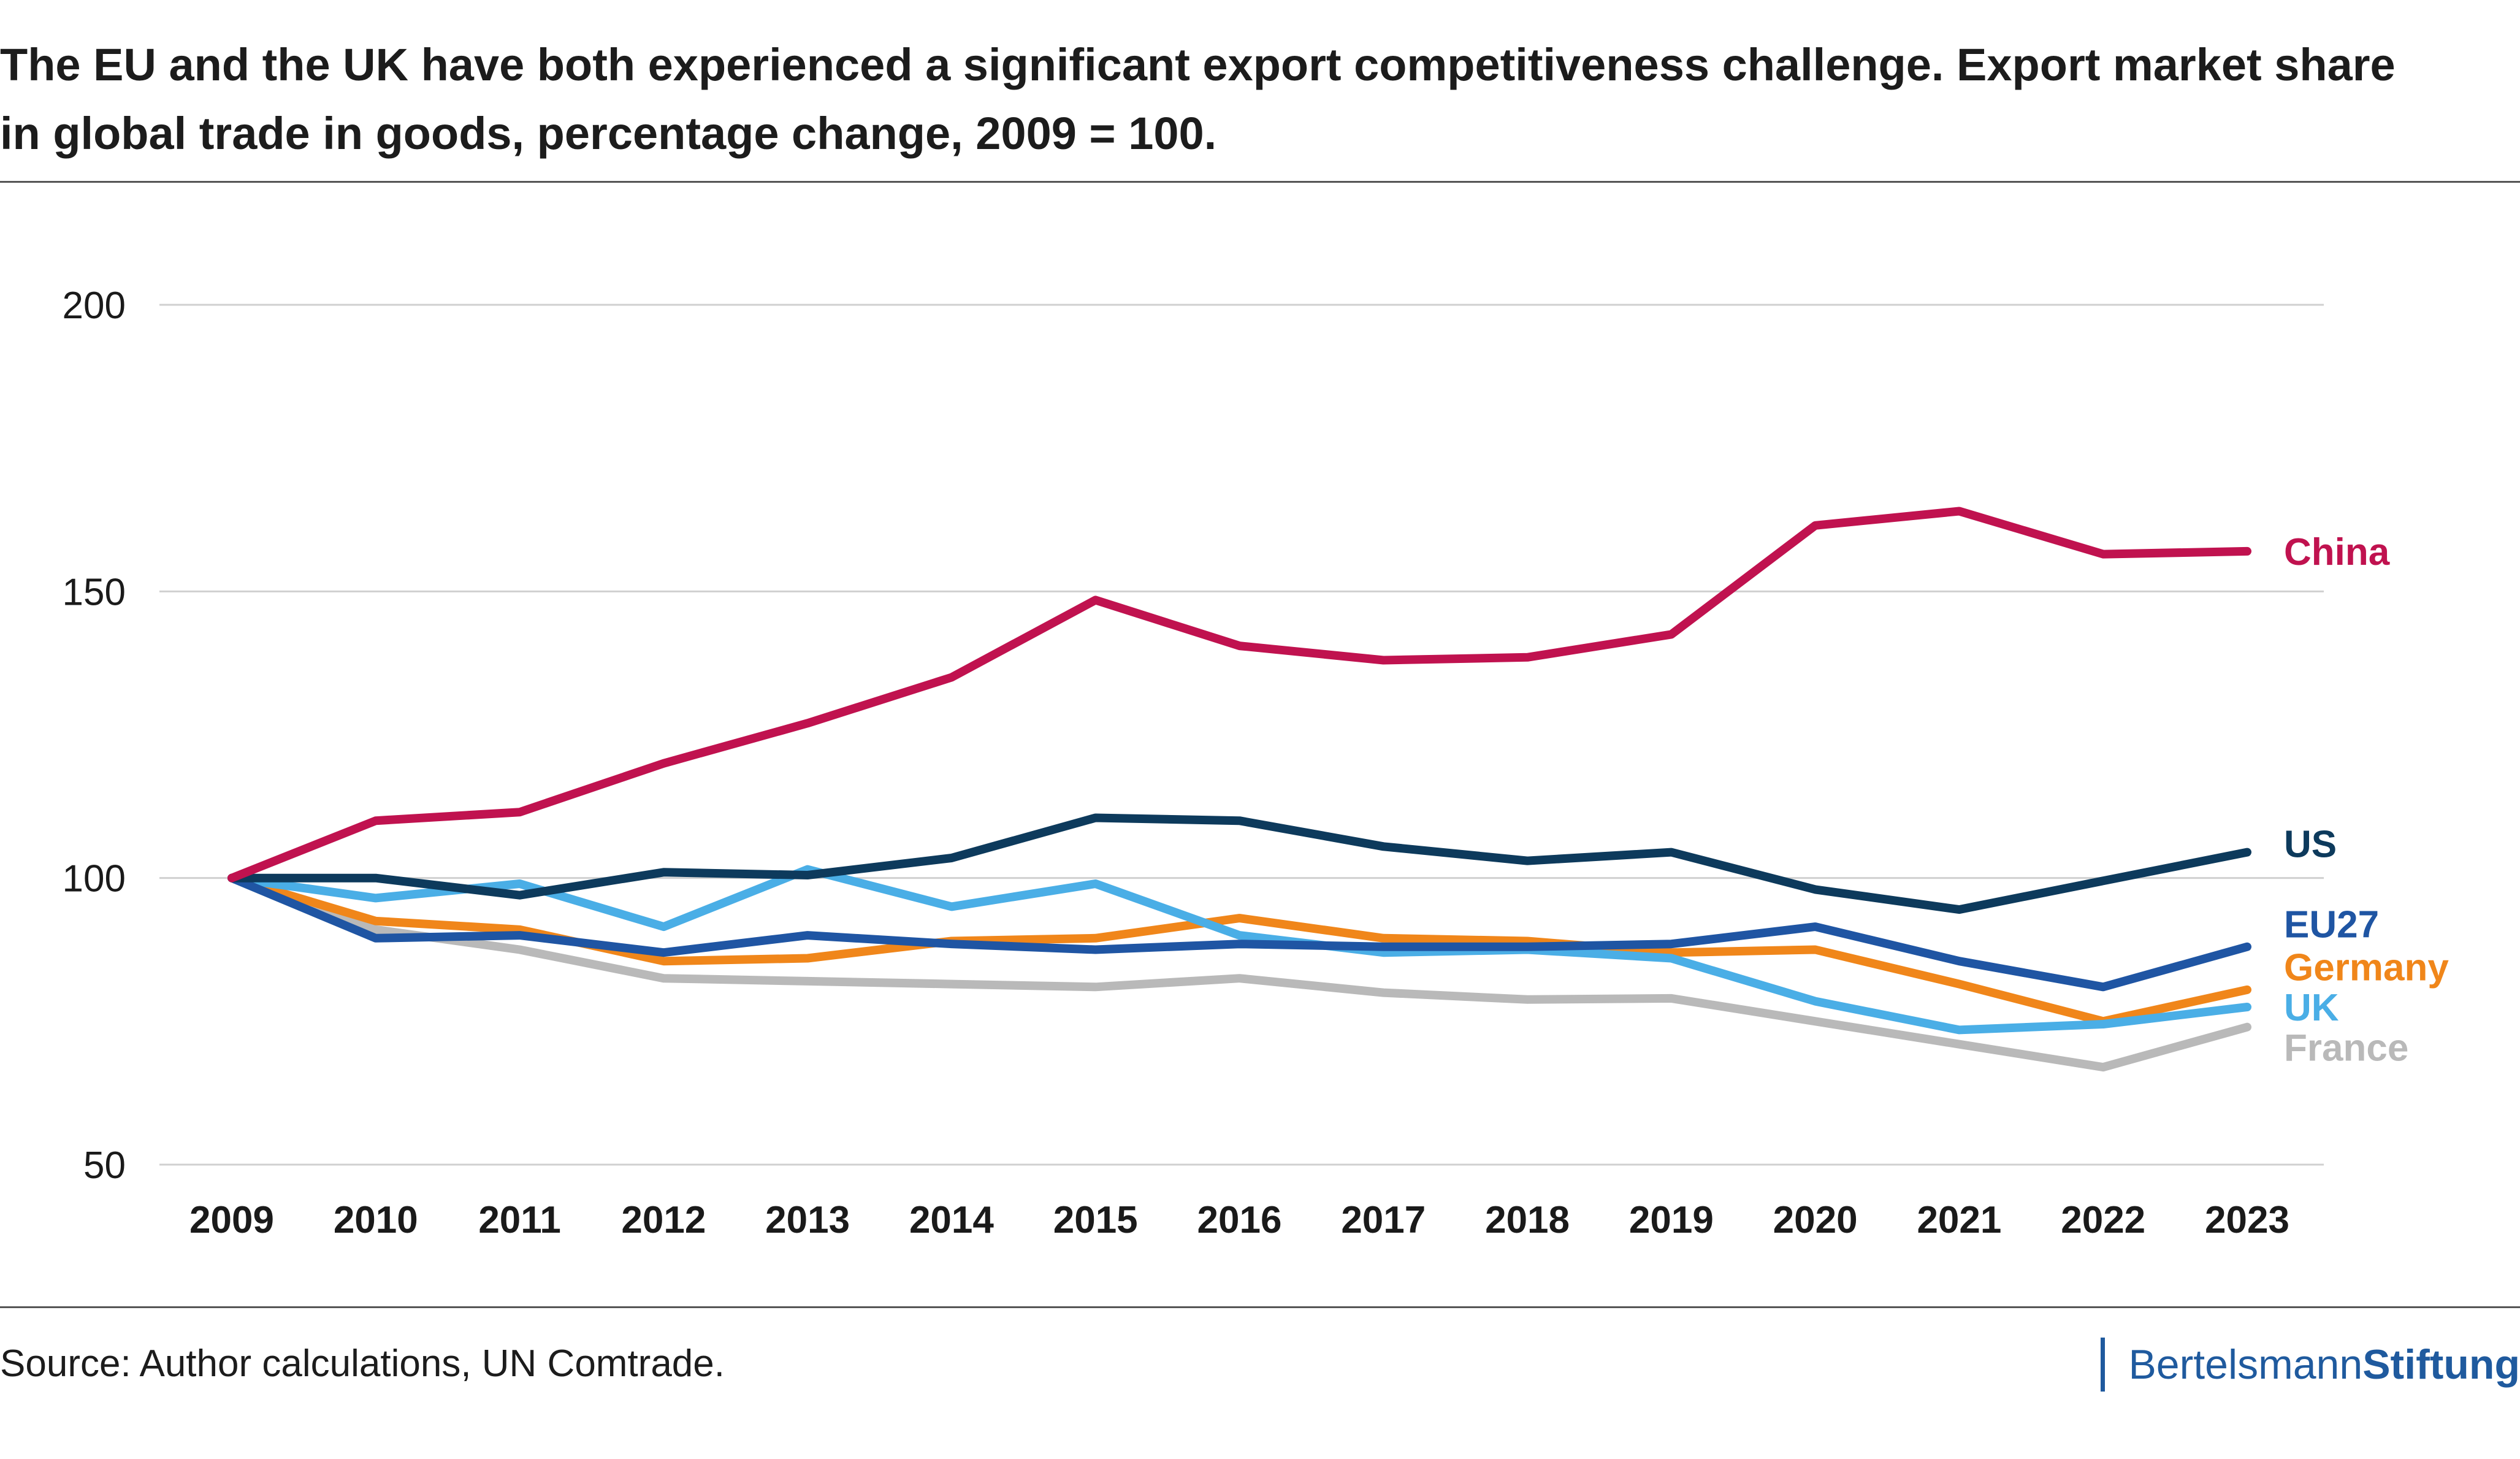 This screenshot has height=1459, width=2520. I want to click on series-line-uk, so click(1239, 950).